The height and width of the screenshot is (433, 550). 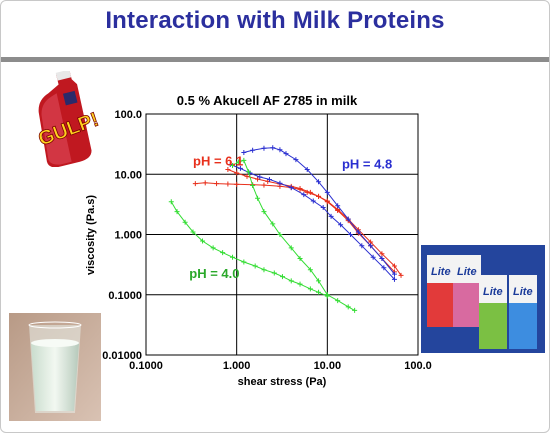 What do you see at coordinates (55, 367) in the screenshot?
I see `milk-glass-image` at bounding box center [55, 367].